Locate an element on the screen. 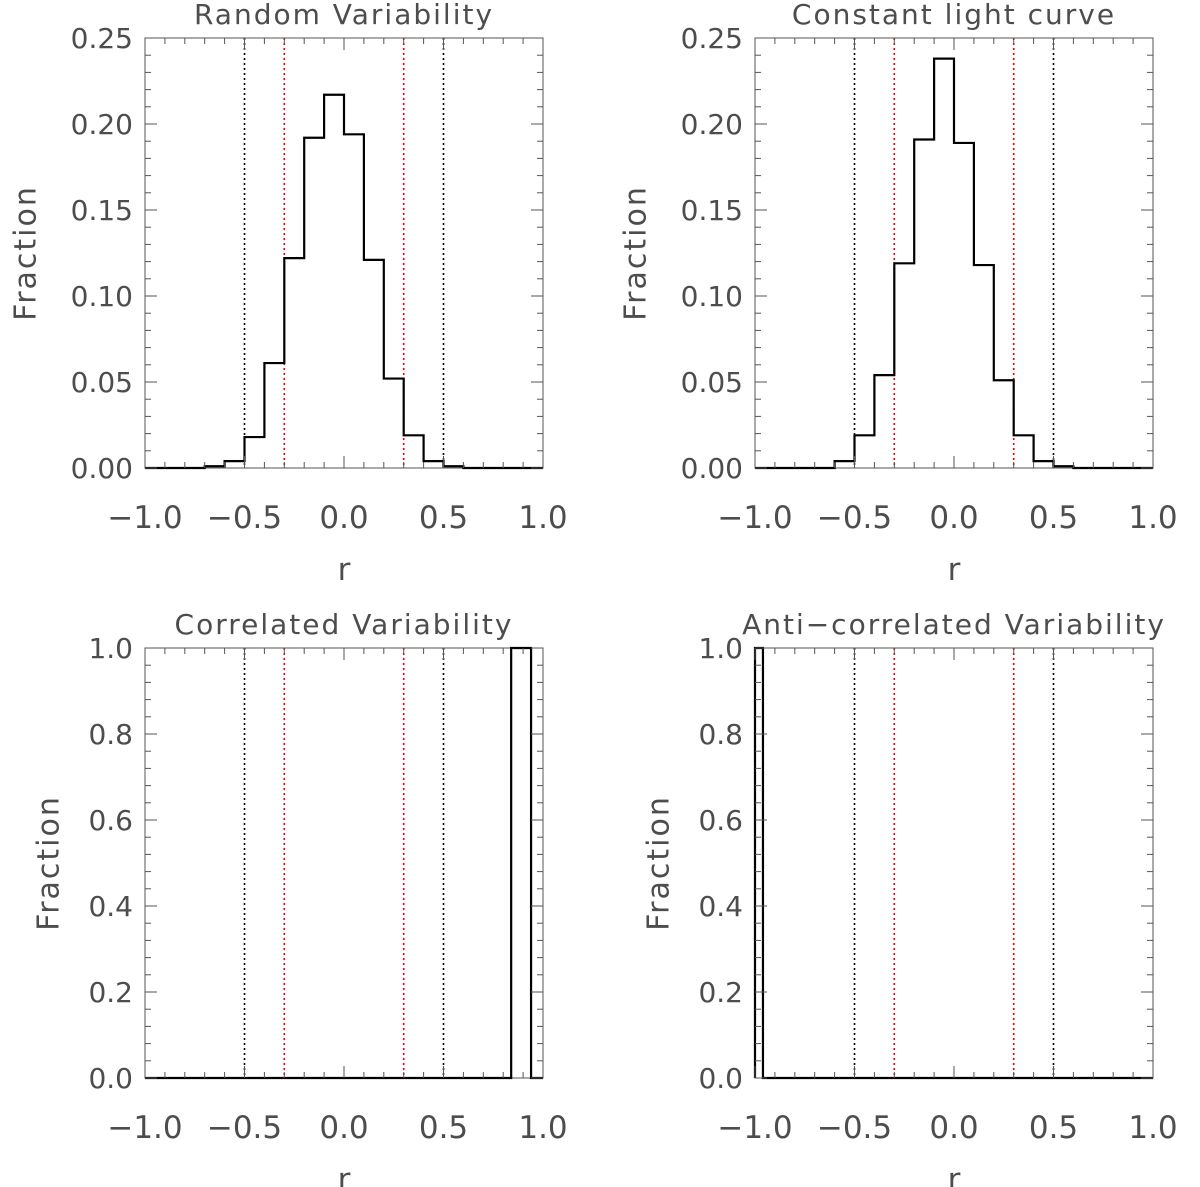 This screenshot has height=1187, width=1200. chart-title: Anti−correlated Variability is located at coordinates (954, 624).